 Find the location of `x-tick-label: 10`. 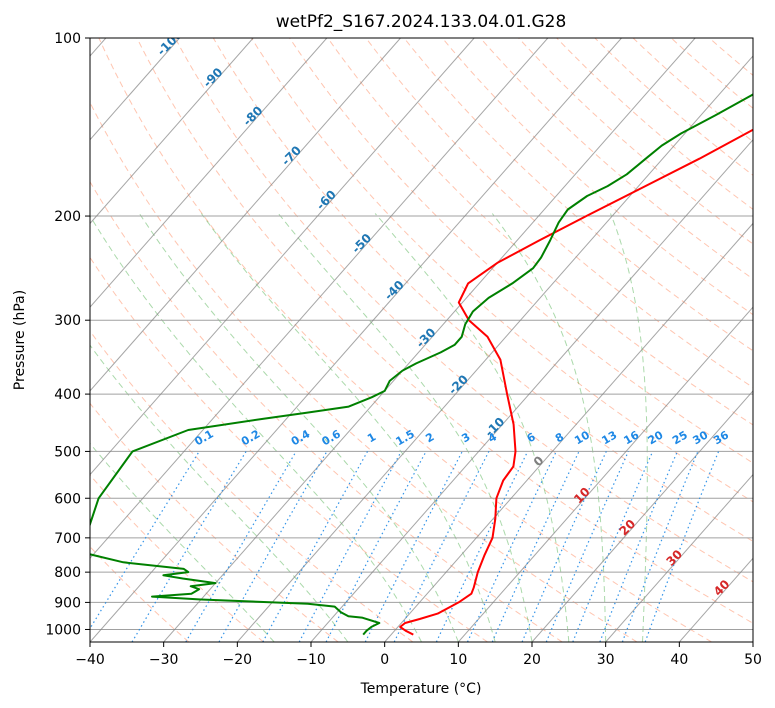

x-tick-label: 10 is located at coordinates (458, 660).